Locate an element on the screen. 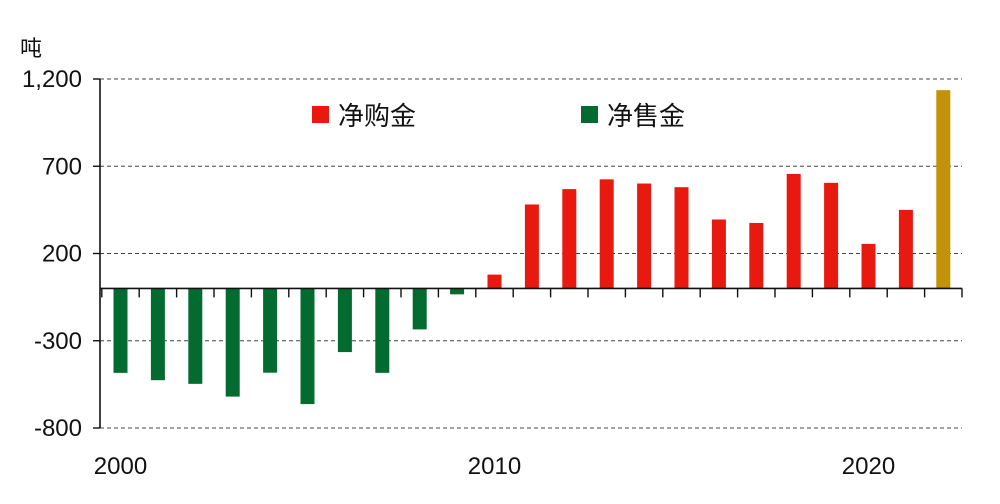 This screenshot has width=1000, height=504. y-tick-label-2: 200 is located at coordinates (62, 254).